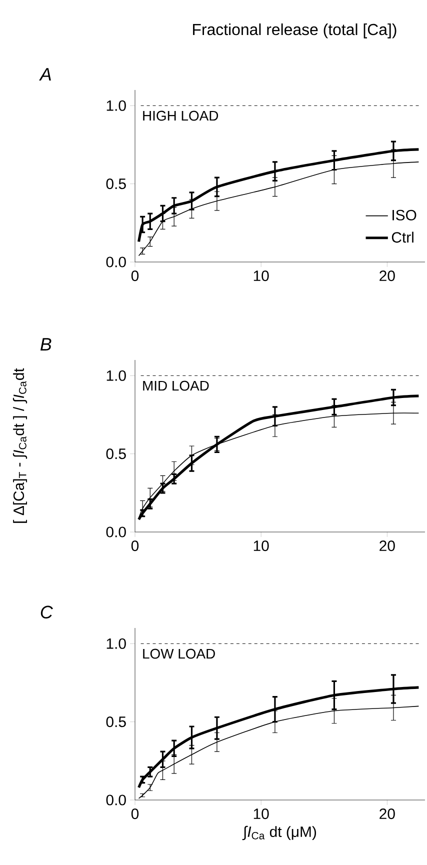 Image resolution: width=427 pixels, height=865 pixels. I want to click on chart-subtitle: Fractional release (total [Ca]), so click(294, 30).